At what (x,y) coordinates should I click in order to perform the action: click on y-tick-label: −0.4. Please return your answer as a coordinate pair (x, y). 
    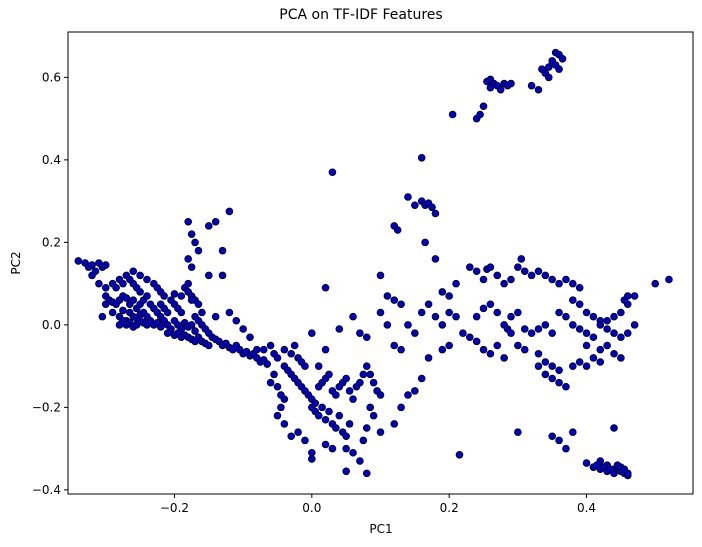
    Looking at the image, I should click on (46, 490).